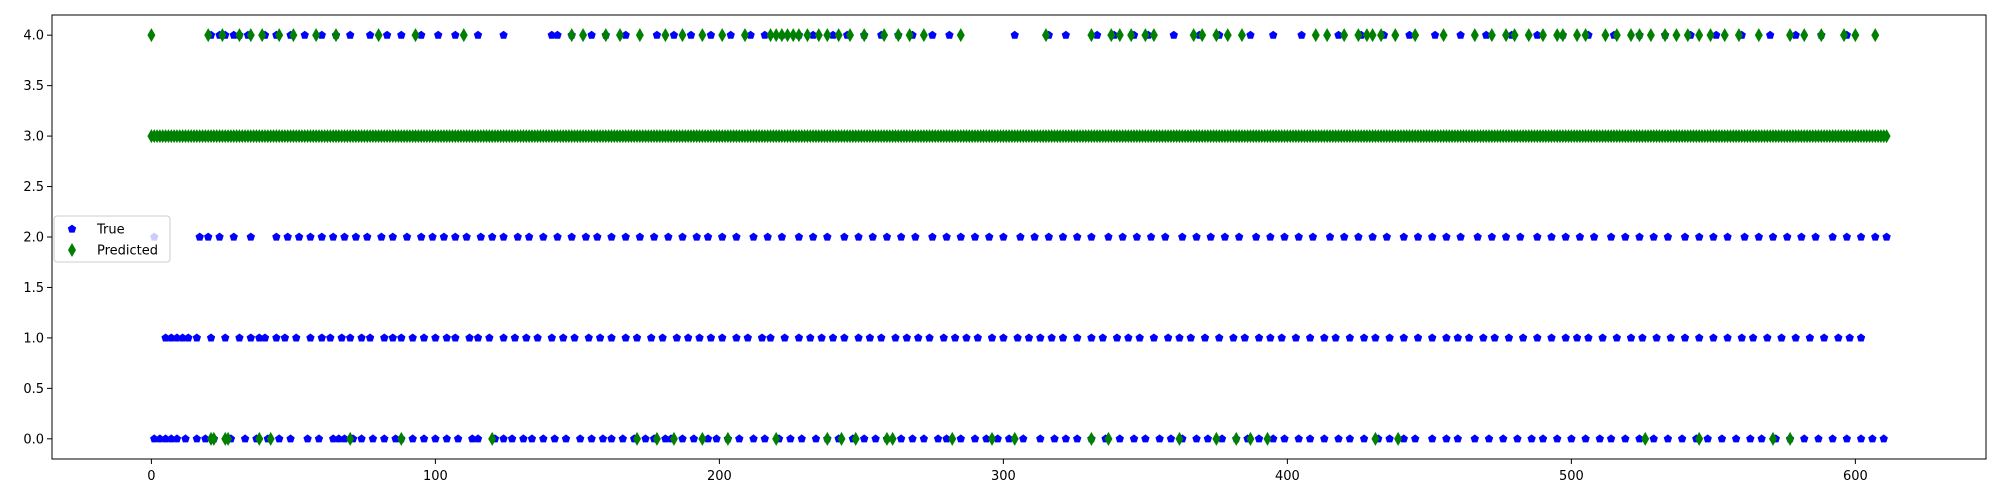 This screenshot has width=2000, height=500. I want to click on y-tick-label: 0.5, so click(33, 389).